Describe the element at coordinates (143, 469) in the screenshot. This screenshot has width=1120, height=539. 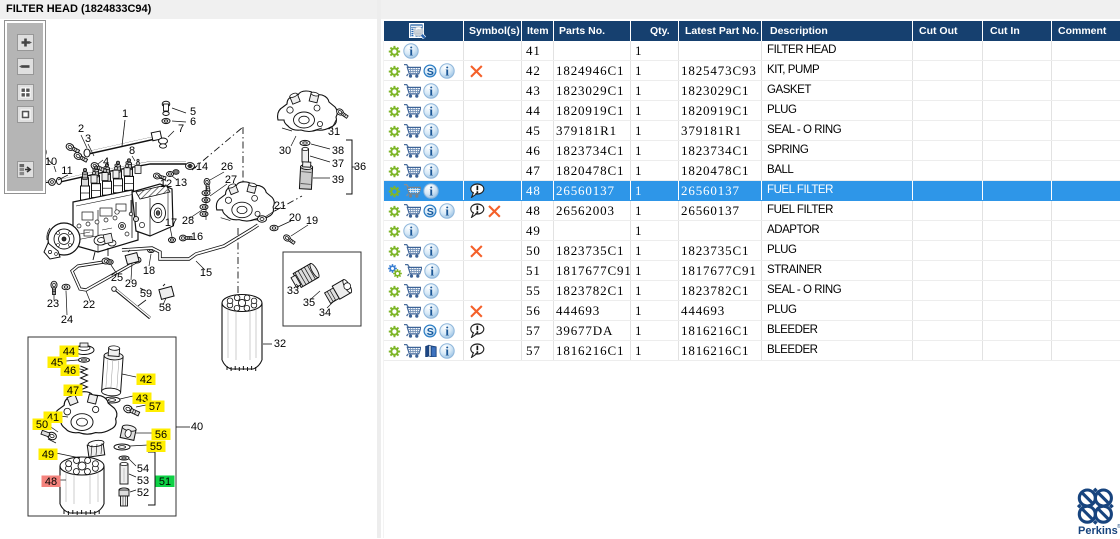
I see `svg-text: 54` at that location.